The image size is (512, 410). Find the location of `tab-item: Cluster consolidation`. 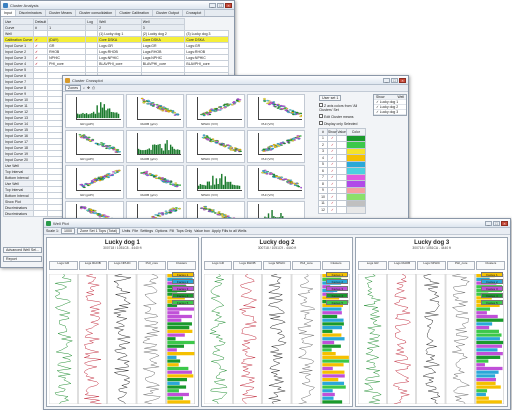

tab-item: Cluster consolidation is located at coordinates (96, 13).